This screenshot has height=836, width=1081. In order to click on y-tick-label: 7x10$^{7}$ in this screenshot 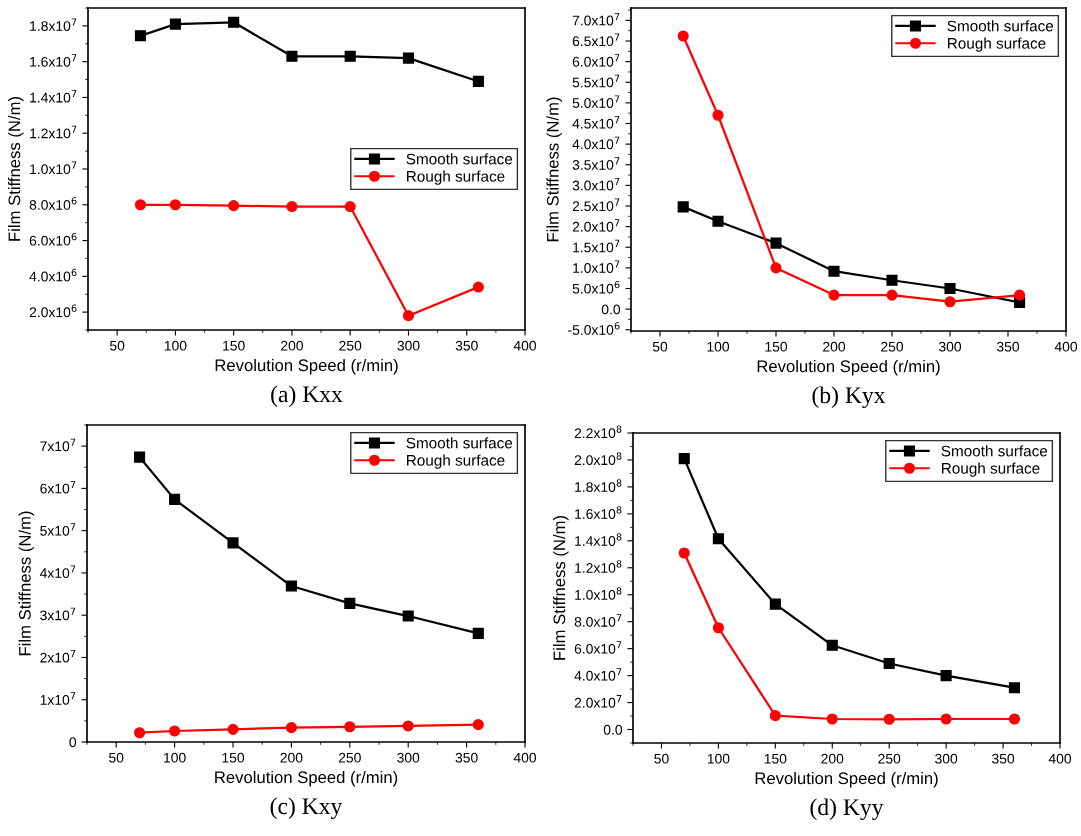, I will do `click(58, 445)`.